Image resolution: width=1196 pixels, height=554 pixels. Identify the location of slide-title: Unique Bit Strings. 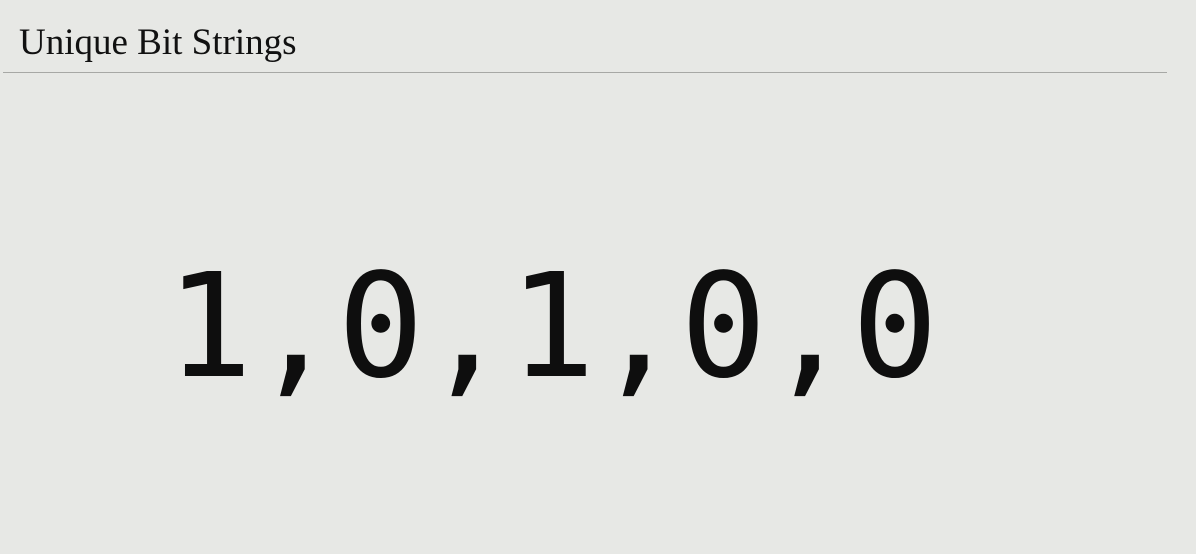
(158, 42).